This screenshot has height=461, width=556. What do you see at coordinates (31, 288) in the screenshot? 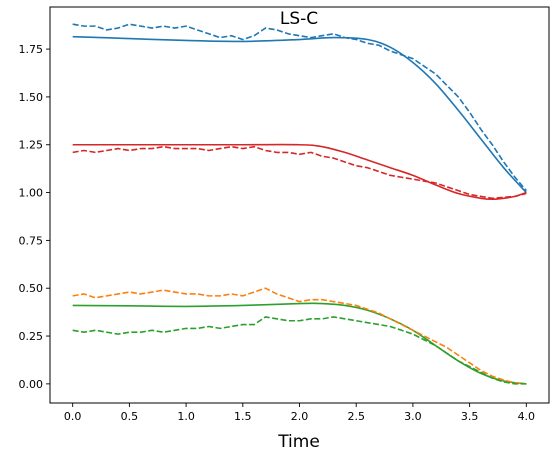
I see `y-tick-label: 0.50` at bounding box center [31, 288].